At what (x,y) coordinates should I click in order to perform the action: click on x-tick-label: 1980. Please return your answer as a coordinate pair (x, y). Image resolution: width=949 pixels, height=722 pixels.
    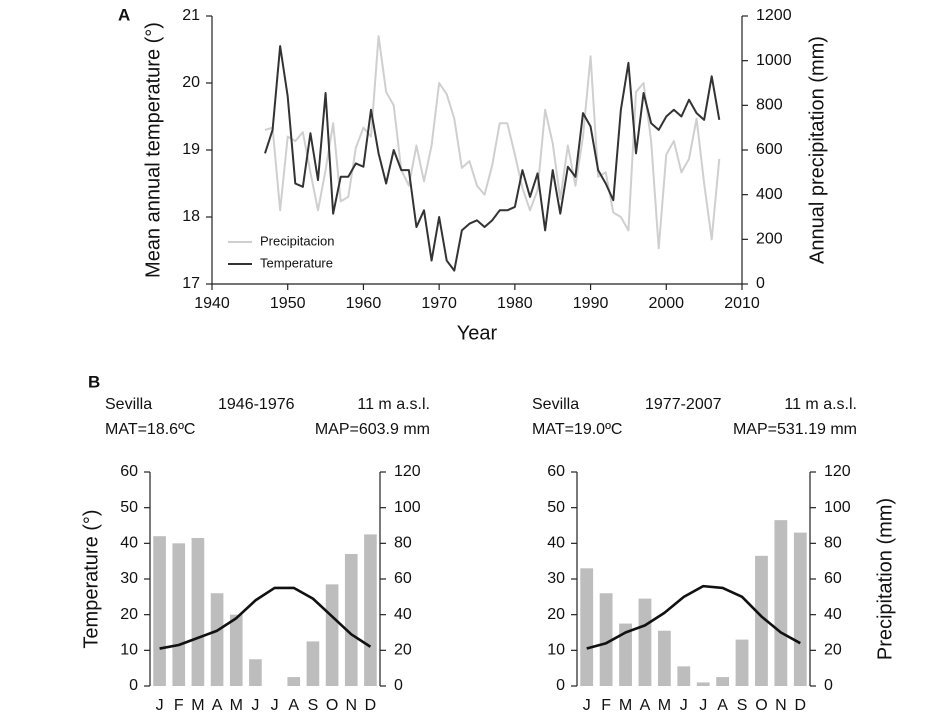
    Looking at the image, I should click on (515, 303).